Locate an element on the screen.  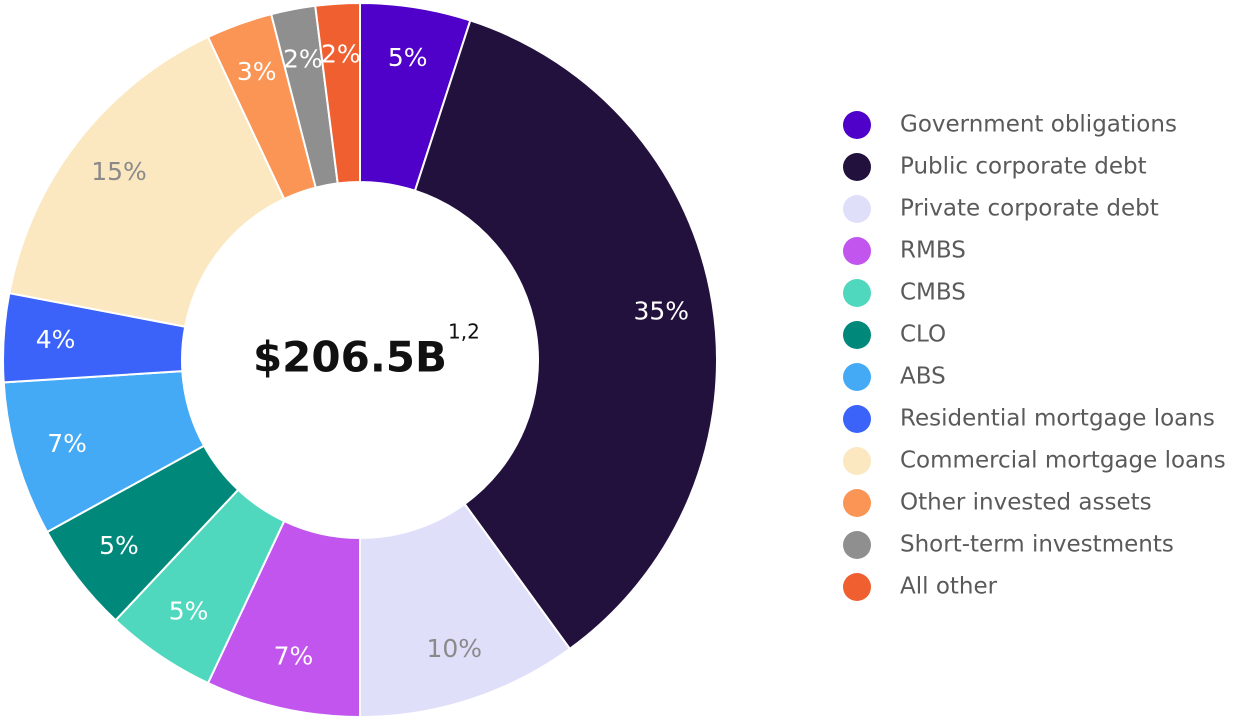
legend-label: Residential mortgage loans is located at coordinates (1057, 419).